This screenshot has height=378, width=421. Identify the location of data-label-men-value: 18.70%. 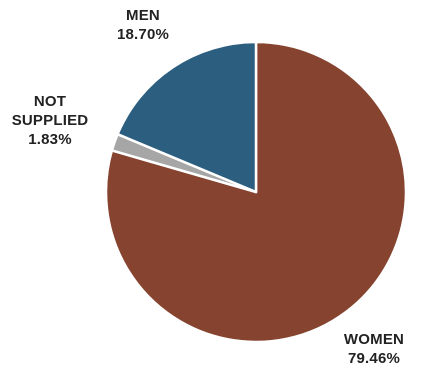
(143, 34).